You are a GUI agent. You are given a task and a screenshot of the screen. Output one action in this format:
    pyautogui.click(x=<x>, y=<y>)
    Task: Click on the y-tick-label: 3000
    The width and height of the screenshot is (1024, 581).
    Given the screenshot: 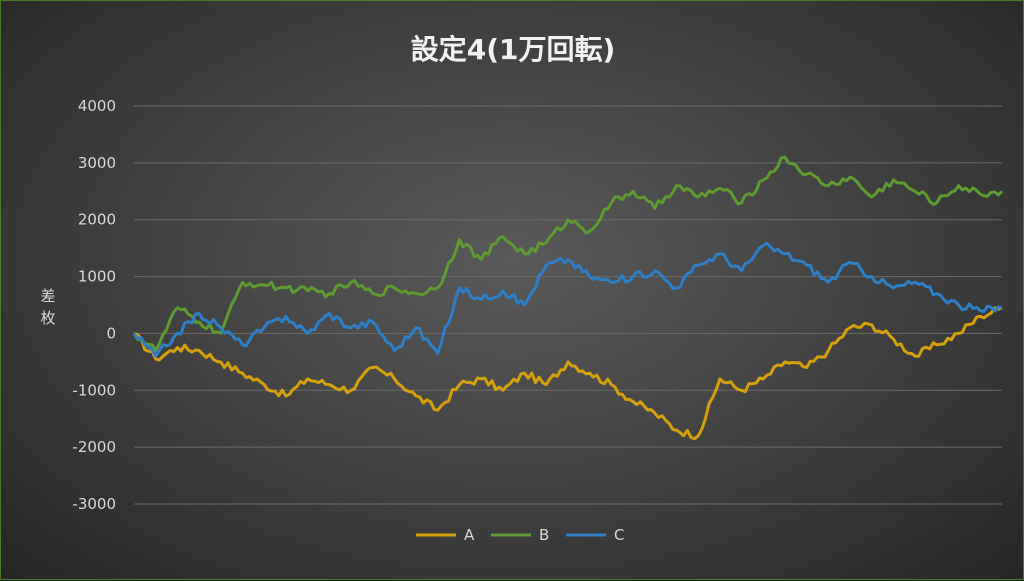 What is the action you would take?
    pyautogui.click(x=97, y=163)
    